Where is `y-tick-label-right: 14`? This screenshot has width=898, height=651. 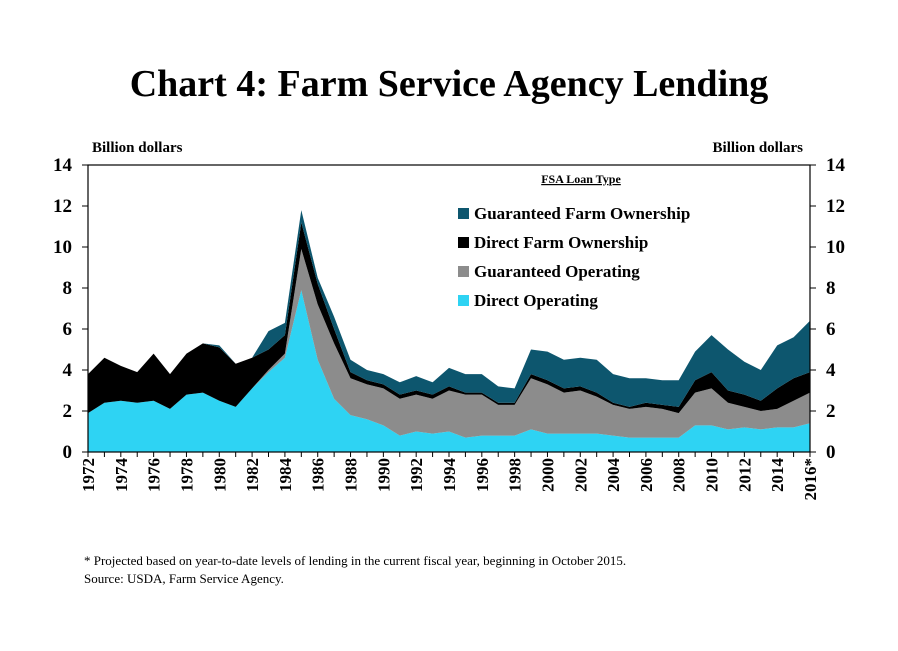 y-tick-label-right: 14 is located at coordinates (836, 165).